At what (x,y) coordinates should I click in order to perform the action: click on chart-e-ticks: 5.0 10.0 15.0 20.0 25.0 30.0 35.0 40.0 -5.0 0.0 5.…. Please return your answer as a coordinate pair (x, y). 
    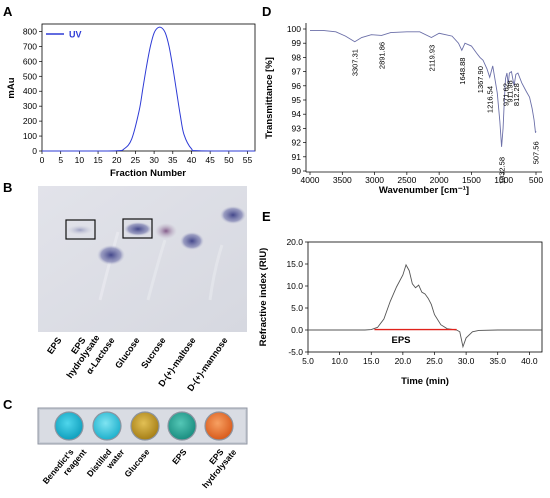
    Looking at the image, I should click on (411, 301).